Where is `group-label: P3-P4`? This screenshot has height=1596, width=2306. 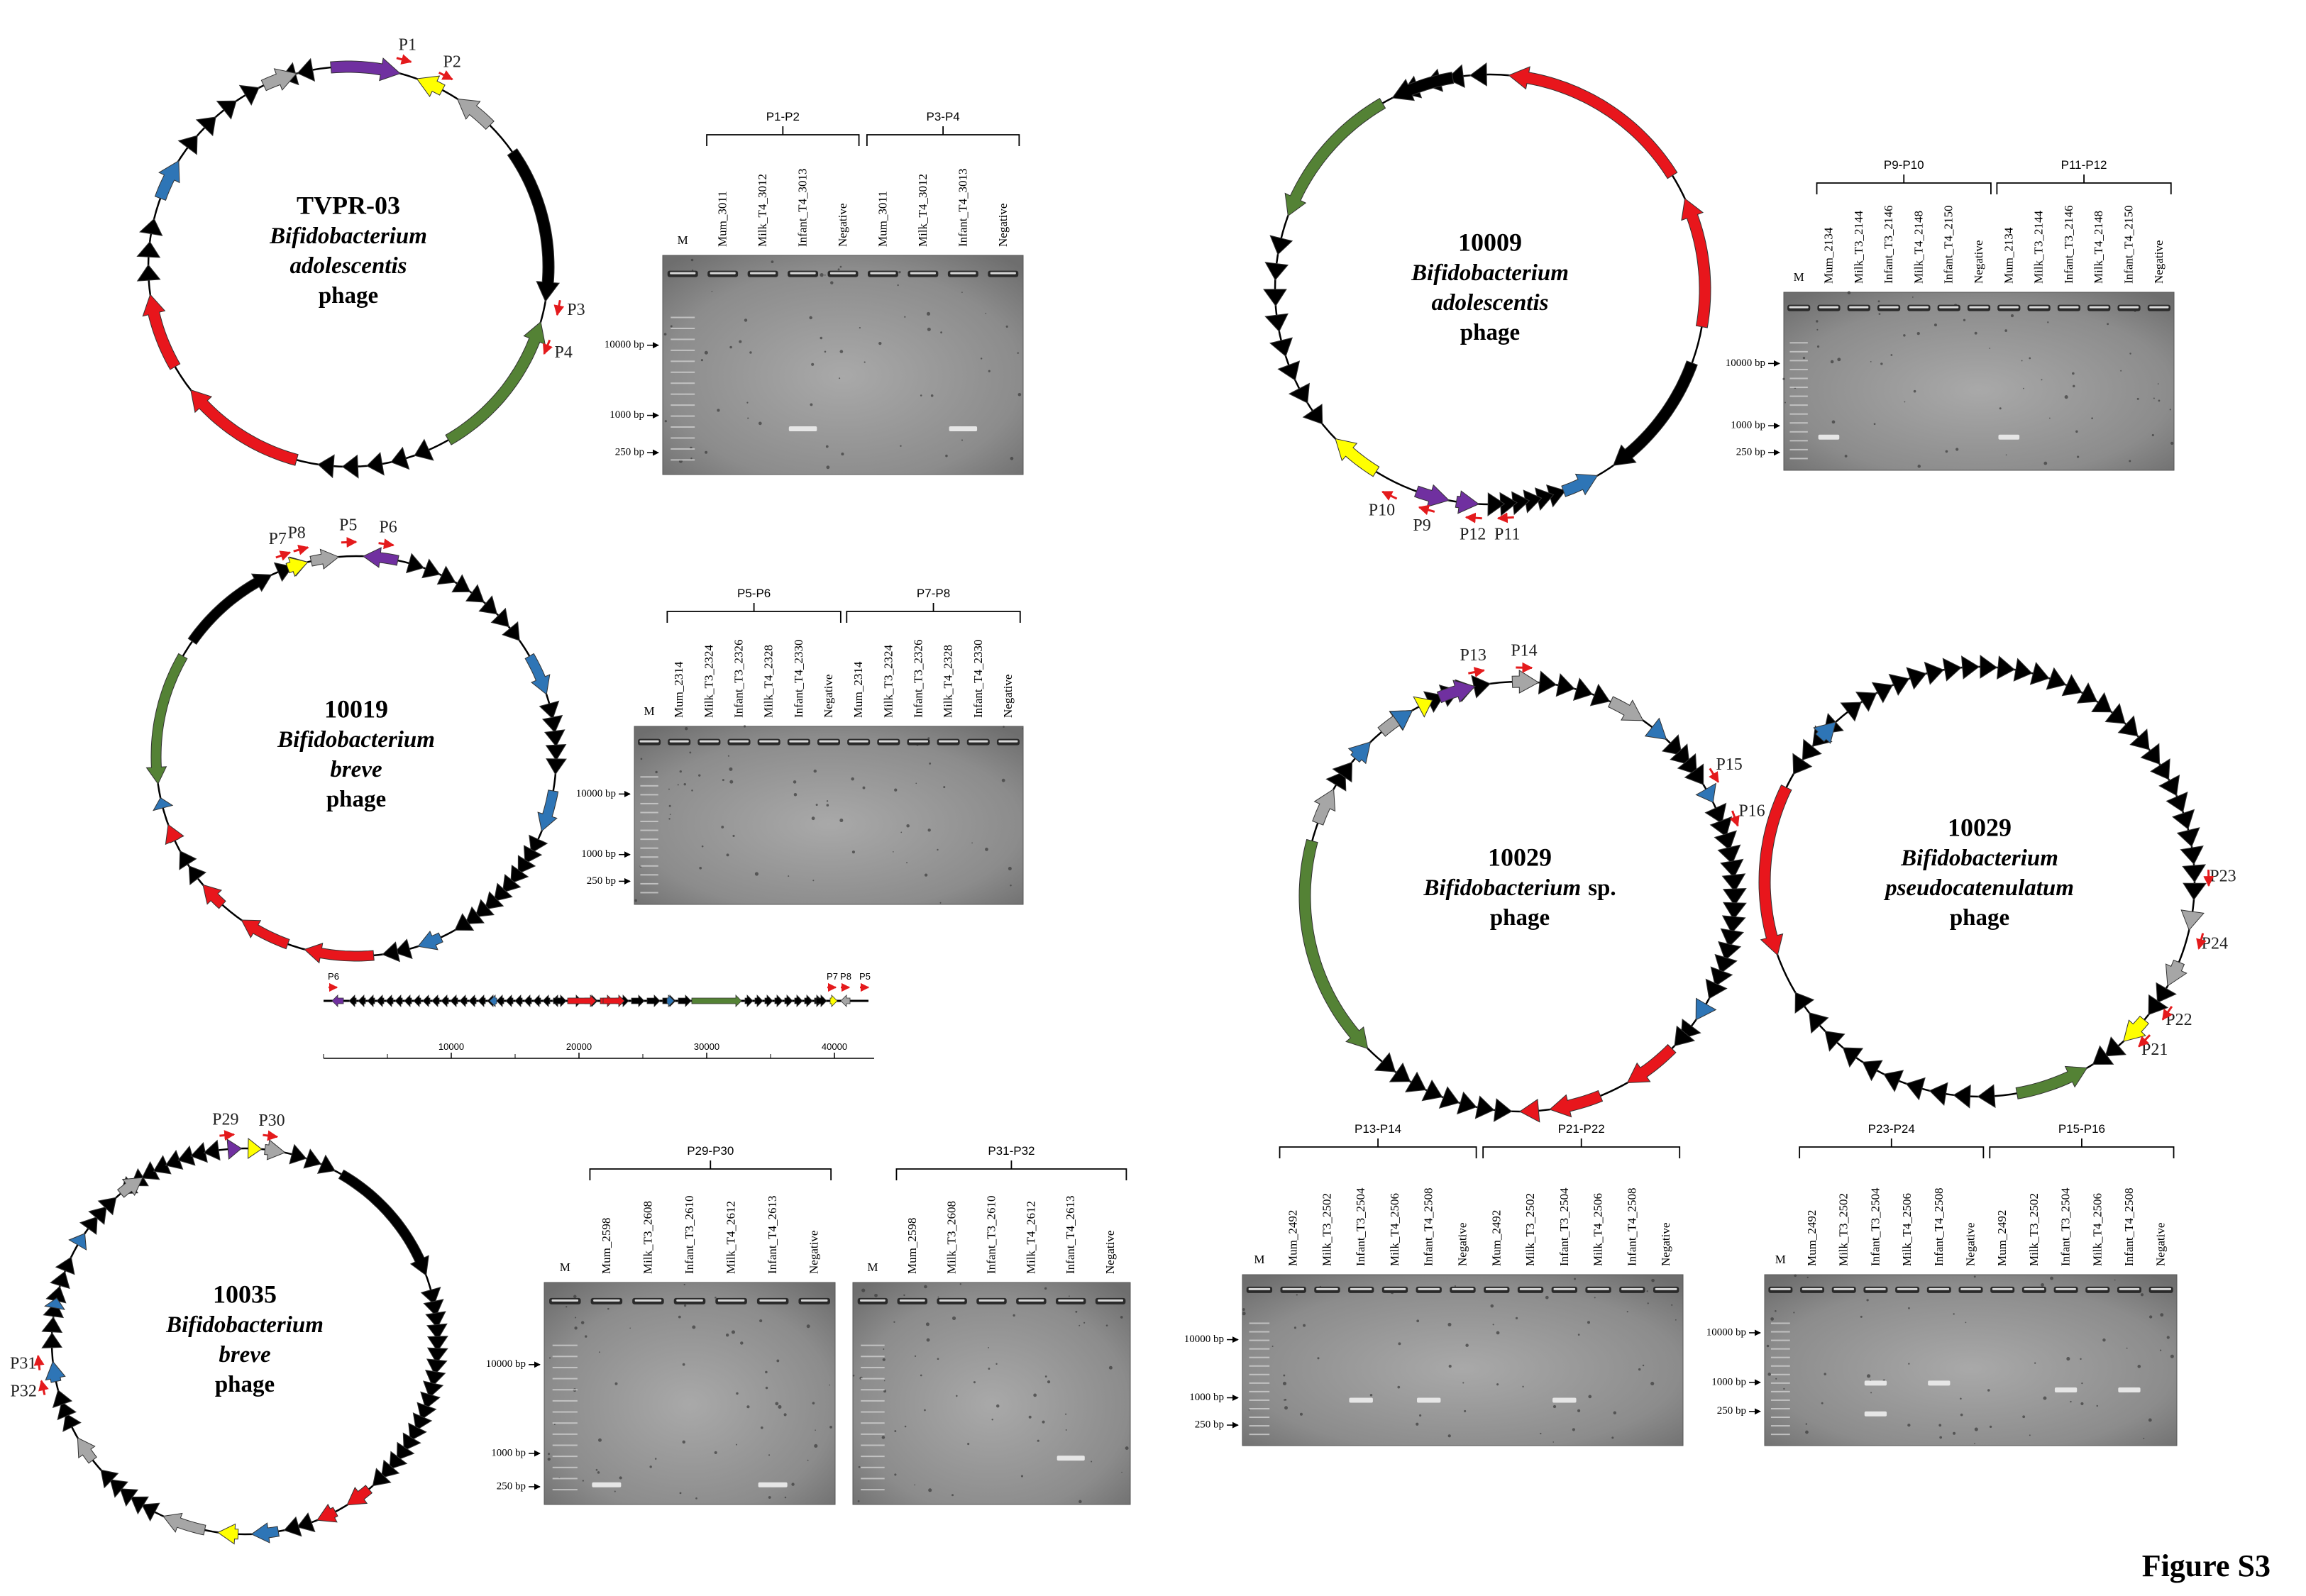 group-label: P3-P4 is located at coordinates (942, 116).